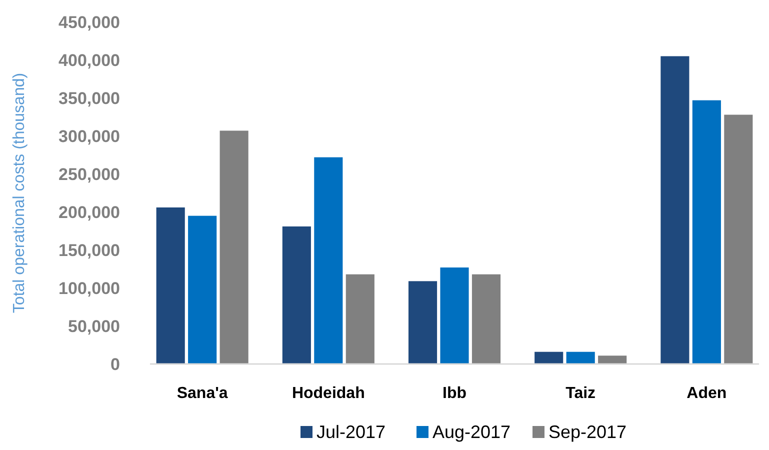  I want to click on x-tick-label: Taiz, so click(581, 393).